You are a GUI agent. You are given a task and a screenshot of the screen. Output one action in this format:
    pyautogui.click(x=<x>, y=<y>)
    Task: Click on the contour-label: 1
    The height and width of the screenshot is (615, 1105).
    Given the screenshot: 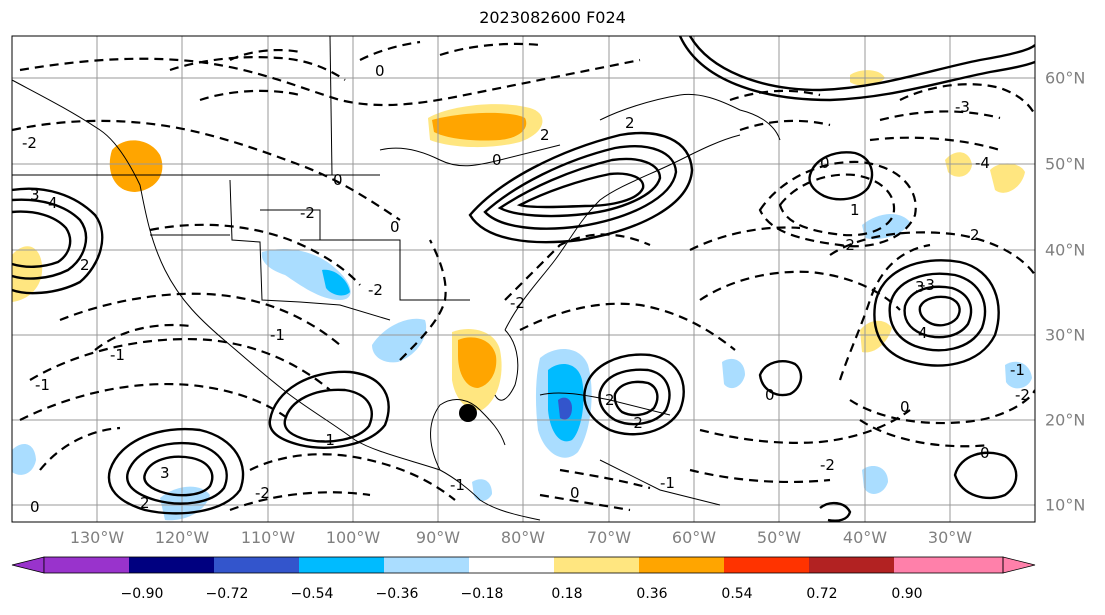 What is the action you would take?
    pyautogui.click(x=855, y=210)
    